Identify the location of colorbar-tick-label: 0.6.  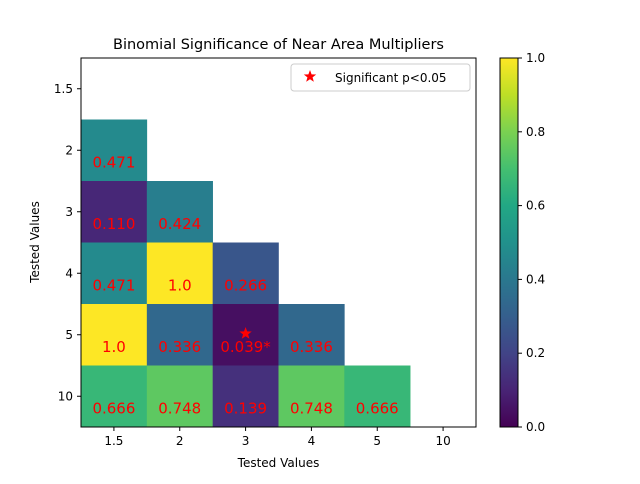
(535, 206).